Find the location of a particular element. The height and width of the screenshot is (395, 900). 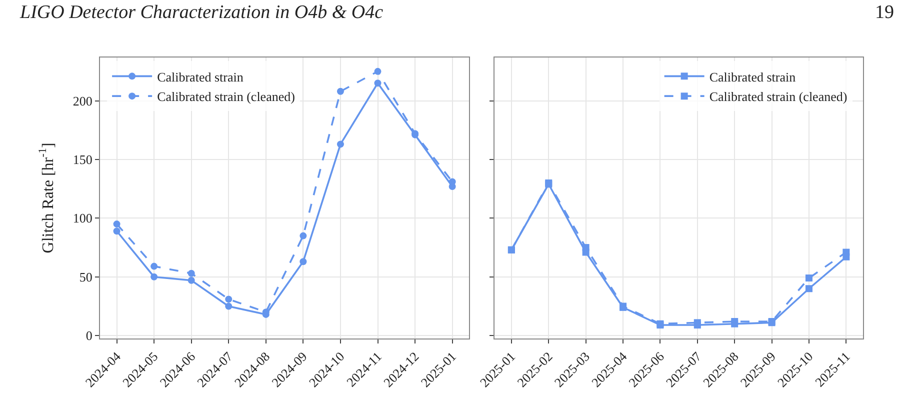

text: 19 is located at coordinates (884, 12).